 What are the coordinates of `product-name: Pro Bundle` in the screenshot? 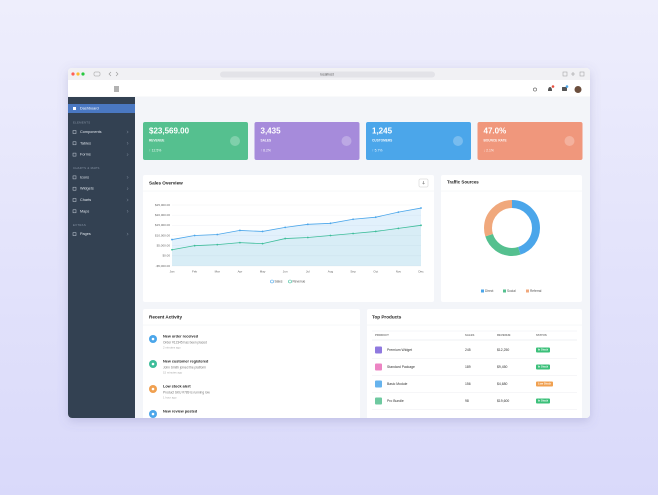 It's located at (395, 401).